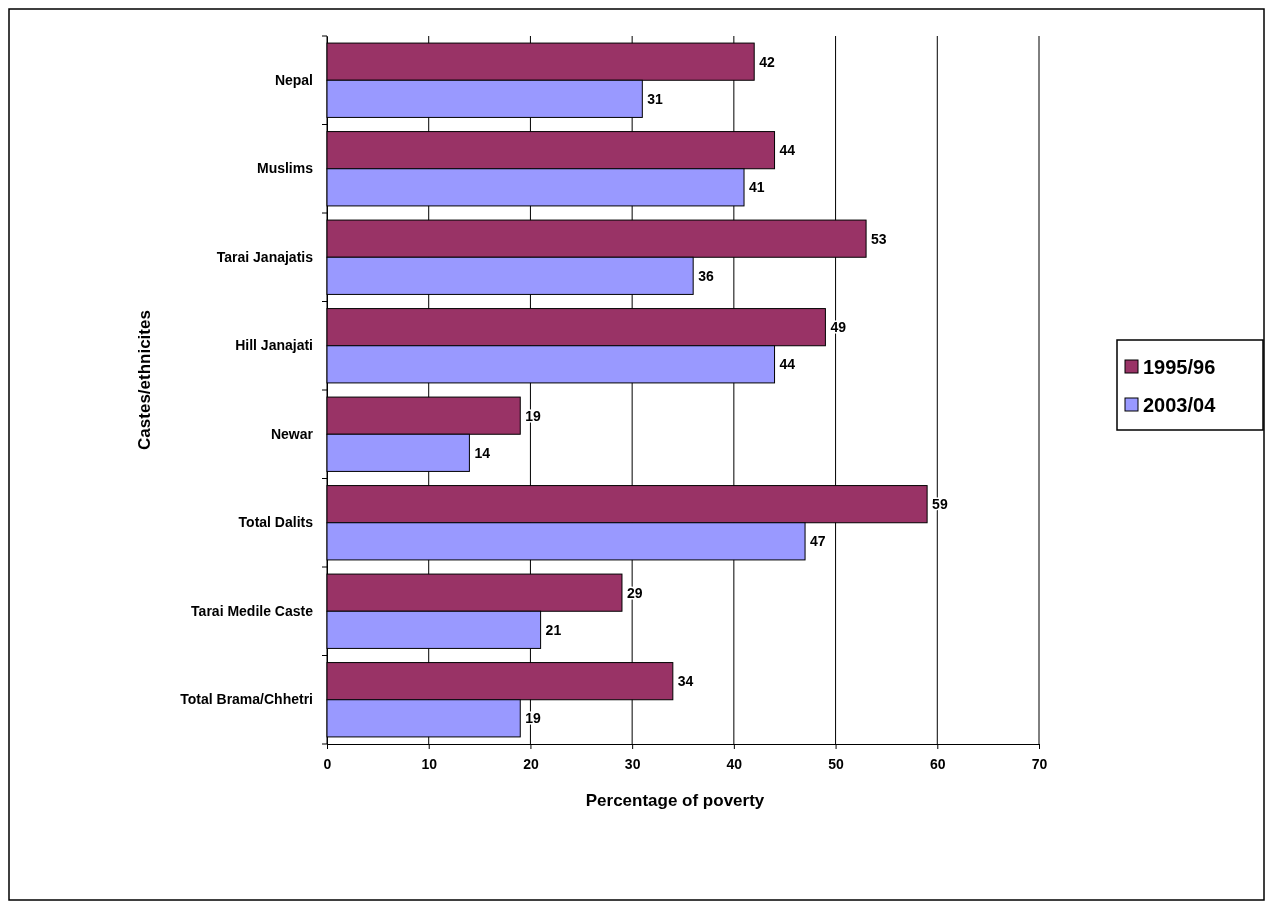  Describe the element at coordinates (265, 256) in the screenshot. I see `y-tick-label: Tarai Janajatis` at that location.